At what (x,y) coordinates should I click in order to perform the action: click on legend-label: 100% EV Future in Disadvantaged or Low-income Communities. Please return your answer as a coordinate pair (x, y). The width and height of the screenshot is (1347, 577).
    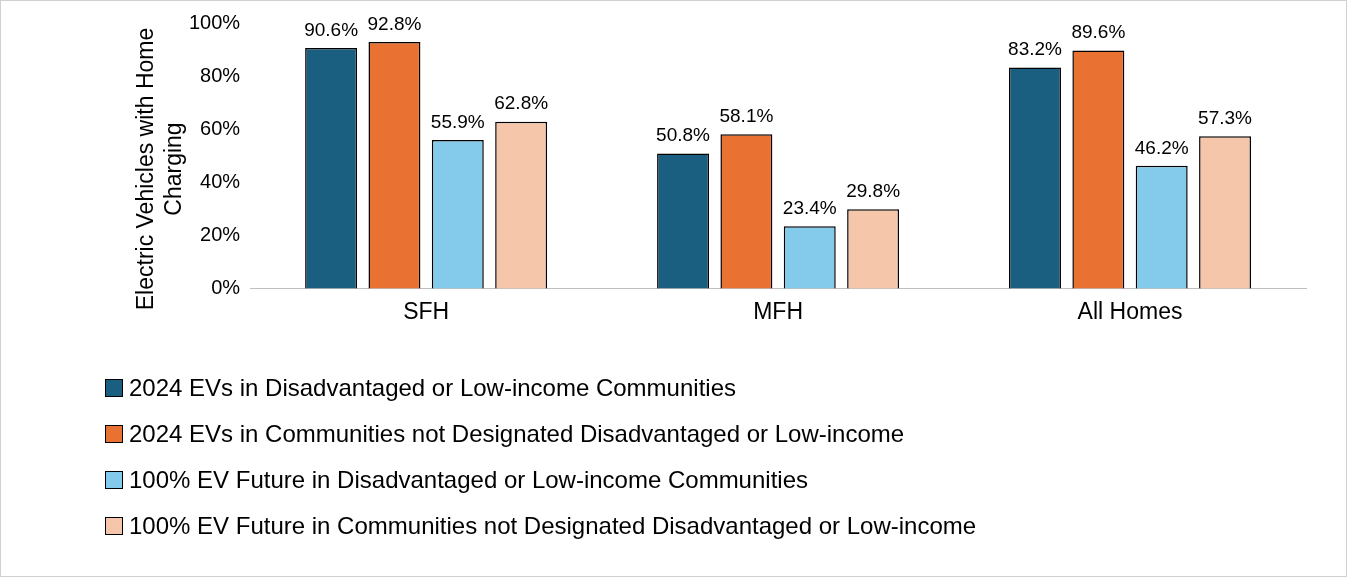
    Looking at the image, I should click on (468, 480).